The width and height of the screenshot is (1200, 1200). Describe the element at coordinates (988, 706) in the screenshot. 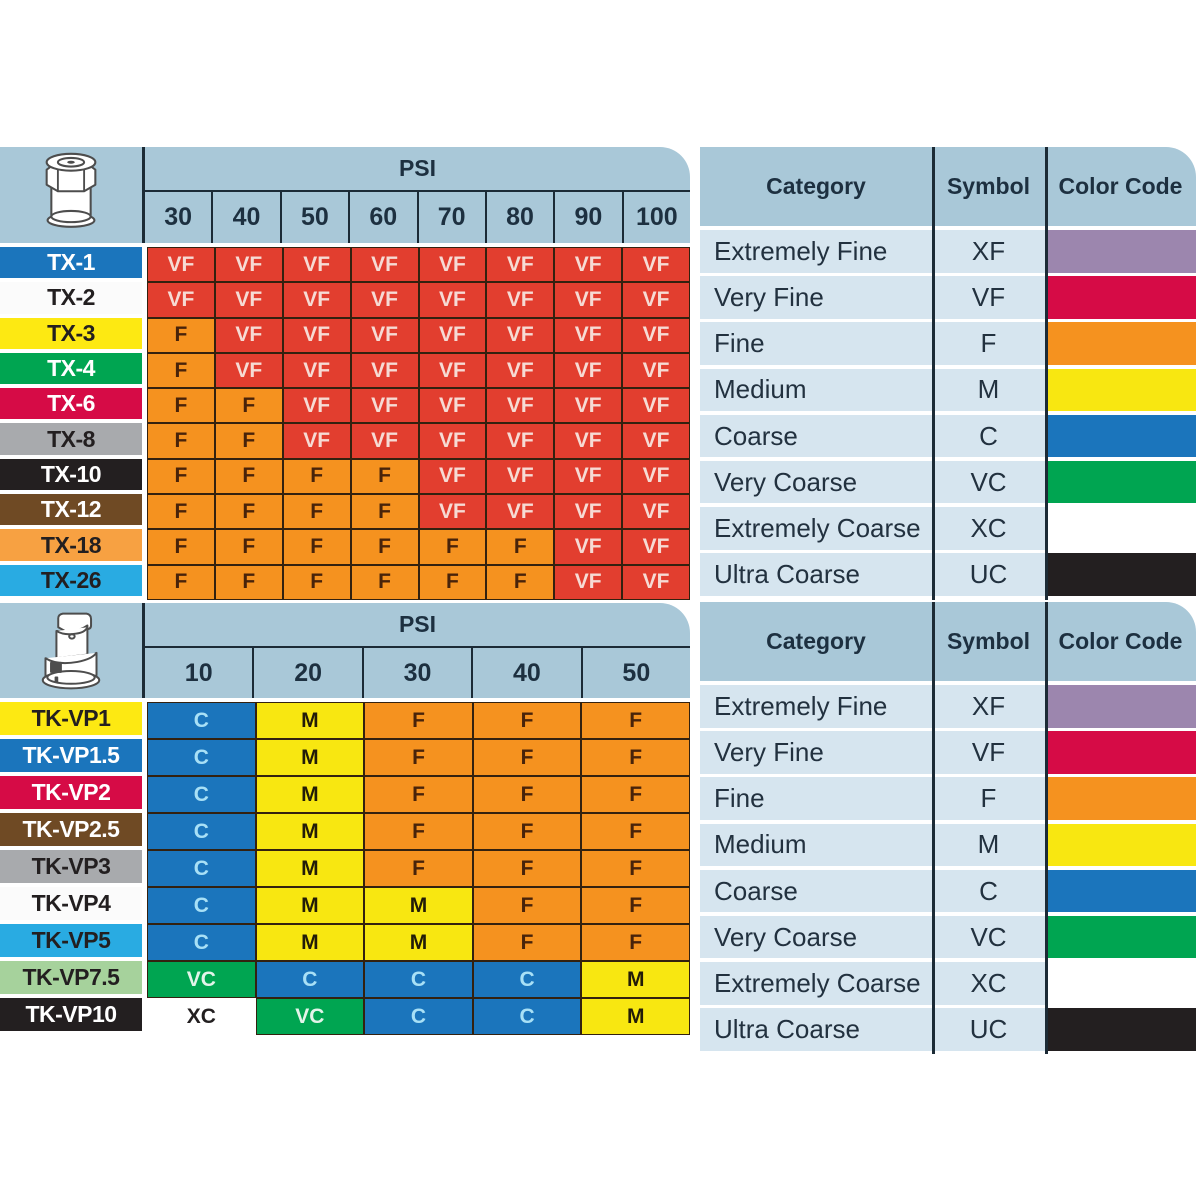

I see `symbol-cell: XF` at that location.